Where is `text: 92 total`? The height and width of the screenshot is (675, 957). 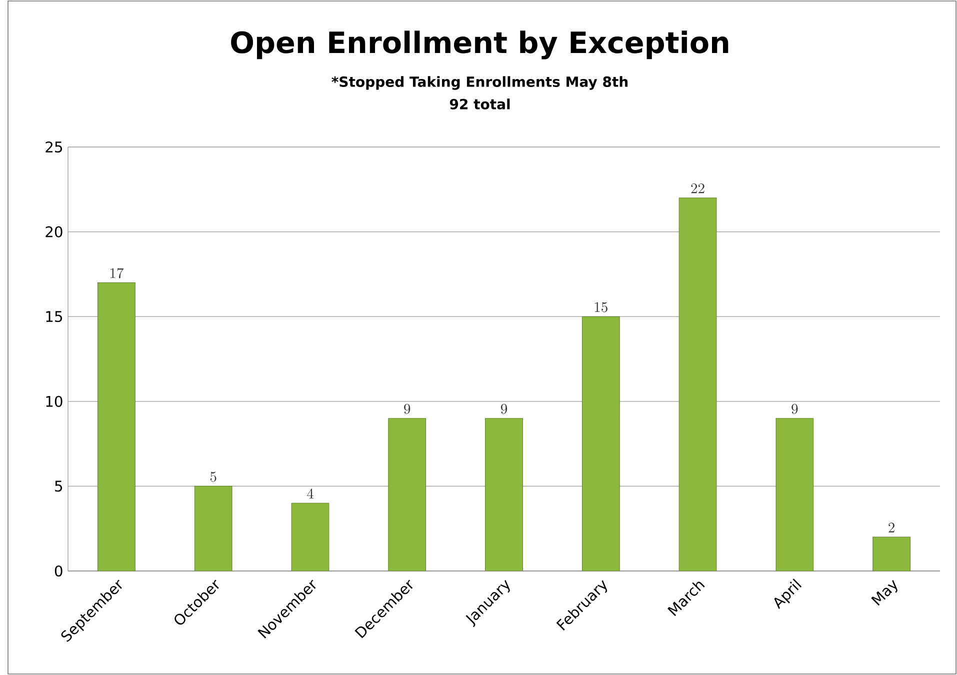 text: 92 total is located at coordinates (480, 104).